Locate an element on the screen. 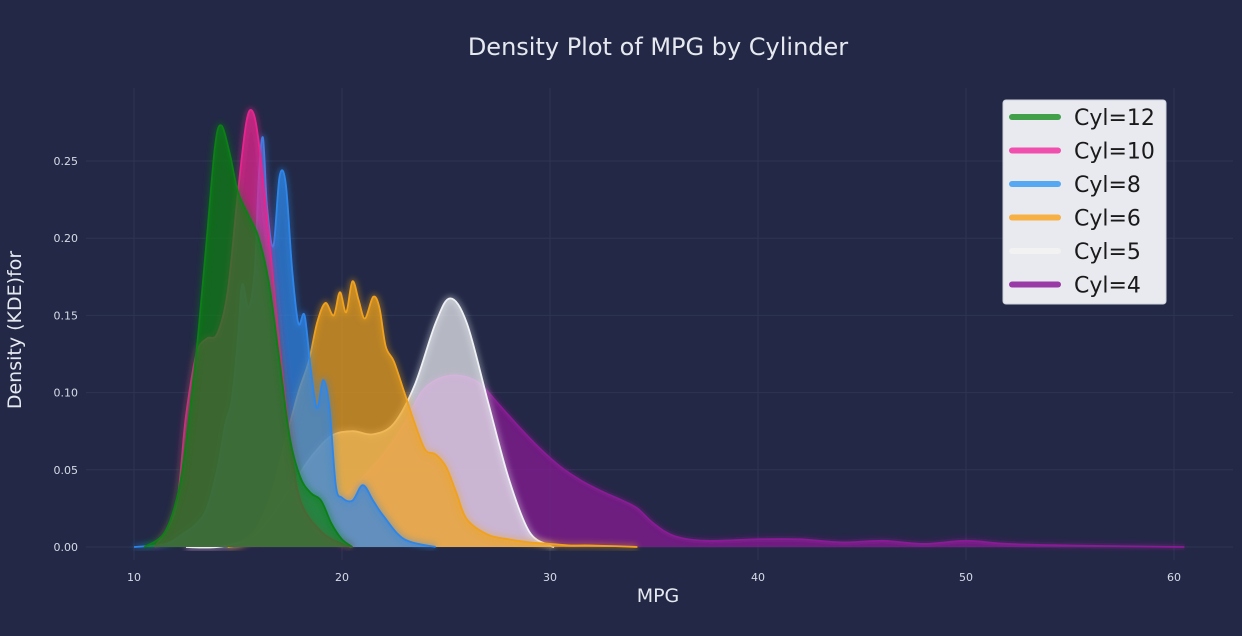 This screenshot has width=1242, height=636. x-tick-label: 10 is located at coordinates (134, 577).